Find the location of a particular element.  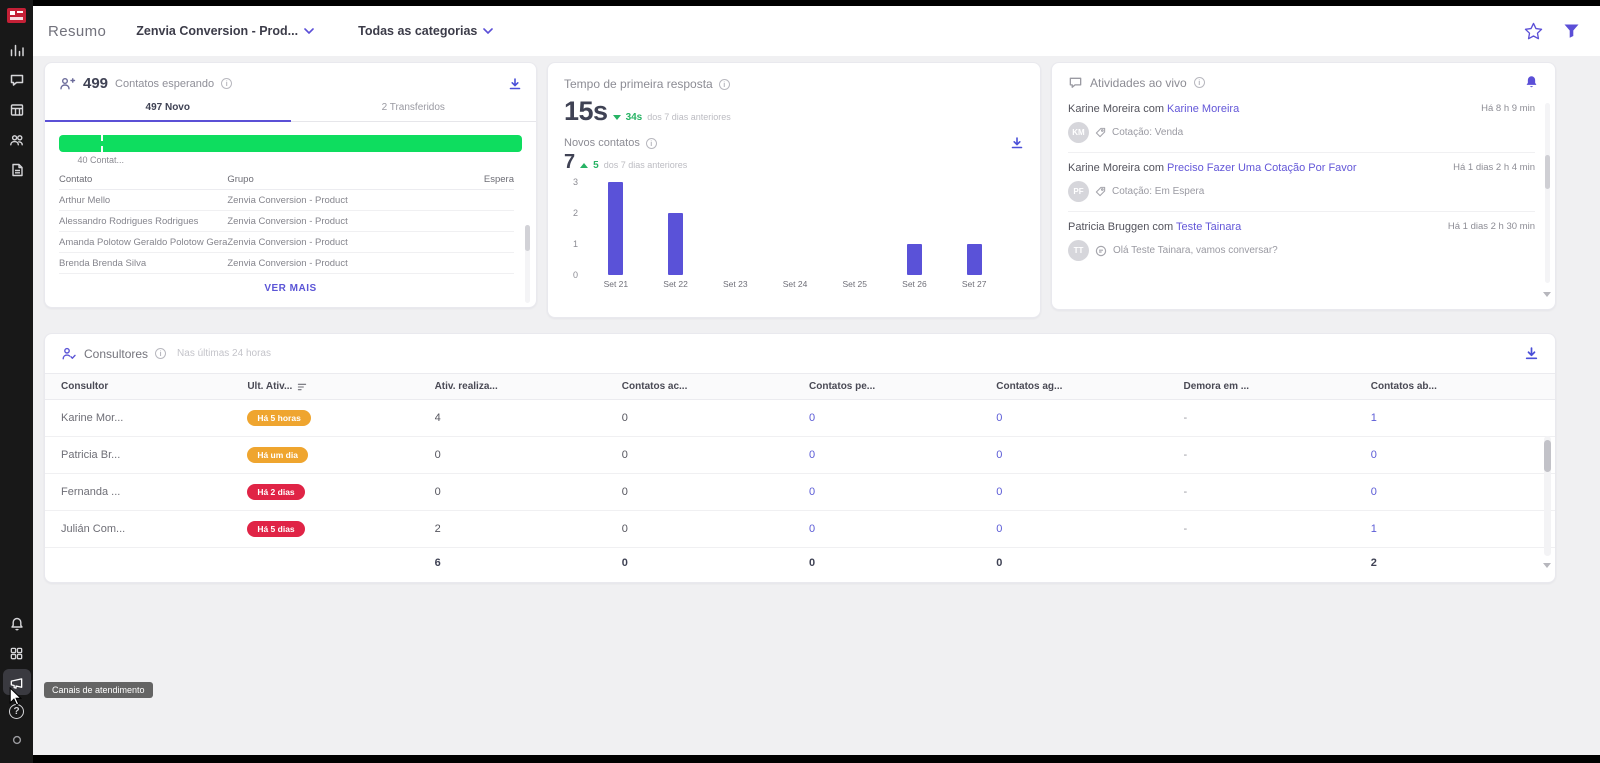

favorite-button is located at coordinates (1533, 31).